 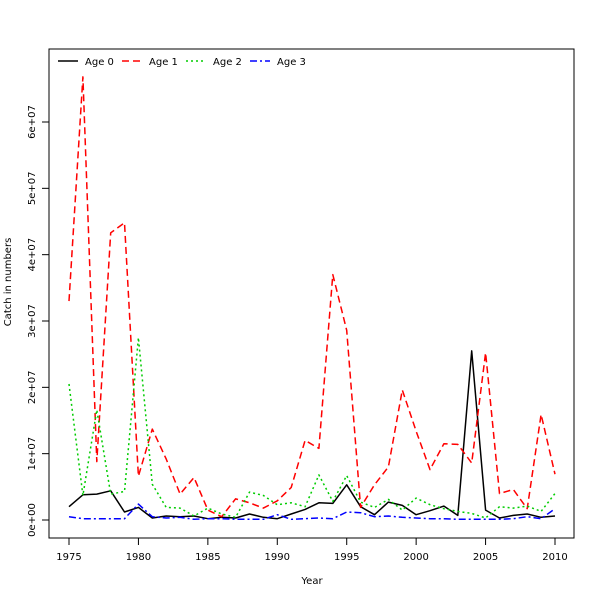 I want to click on x-axis: 1975 1980 1985 1990 1995 2000 2005 2010, so click(x=312, y=550).